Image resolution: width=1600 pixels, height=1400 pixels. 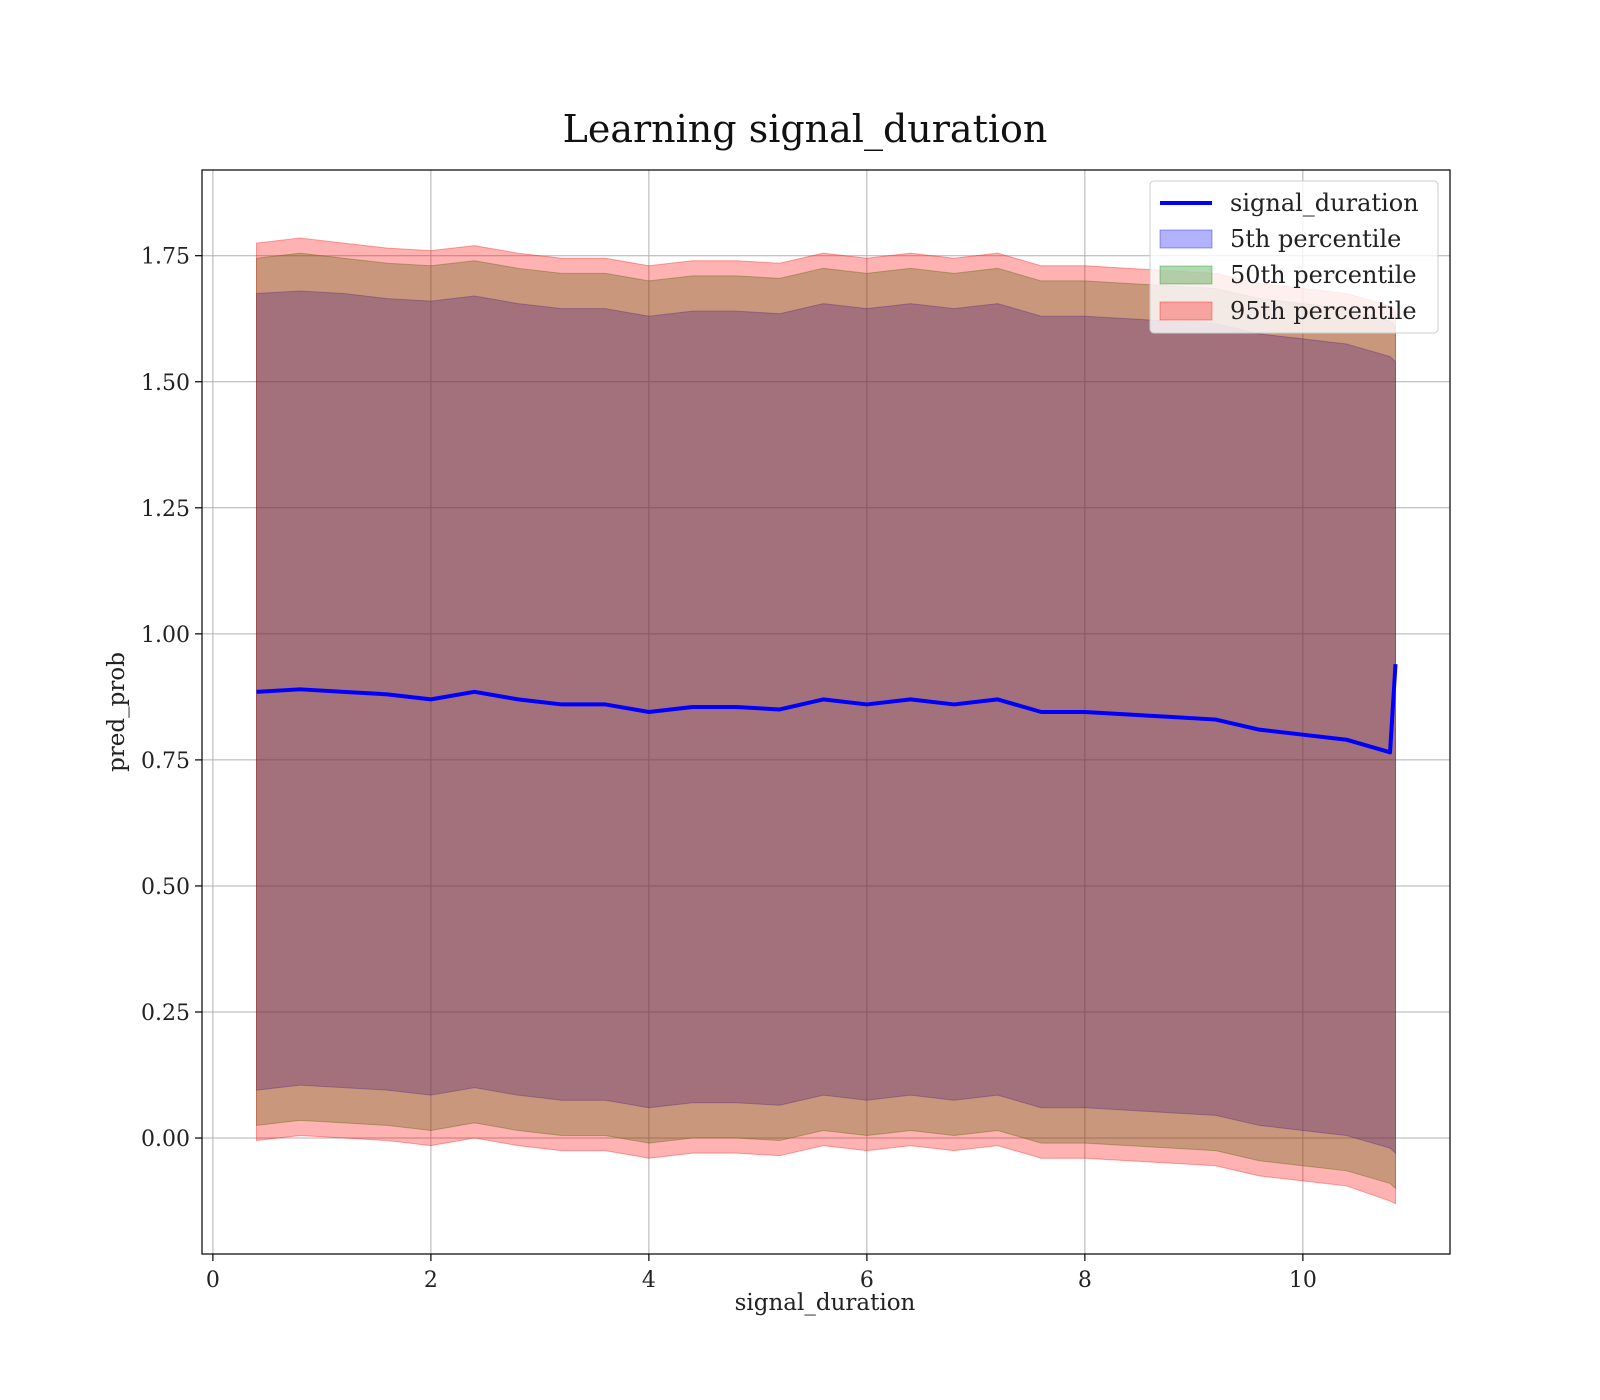 I want to click on y-tick-label: 0.00, so click(x=165, y=1139).